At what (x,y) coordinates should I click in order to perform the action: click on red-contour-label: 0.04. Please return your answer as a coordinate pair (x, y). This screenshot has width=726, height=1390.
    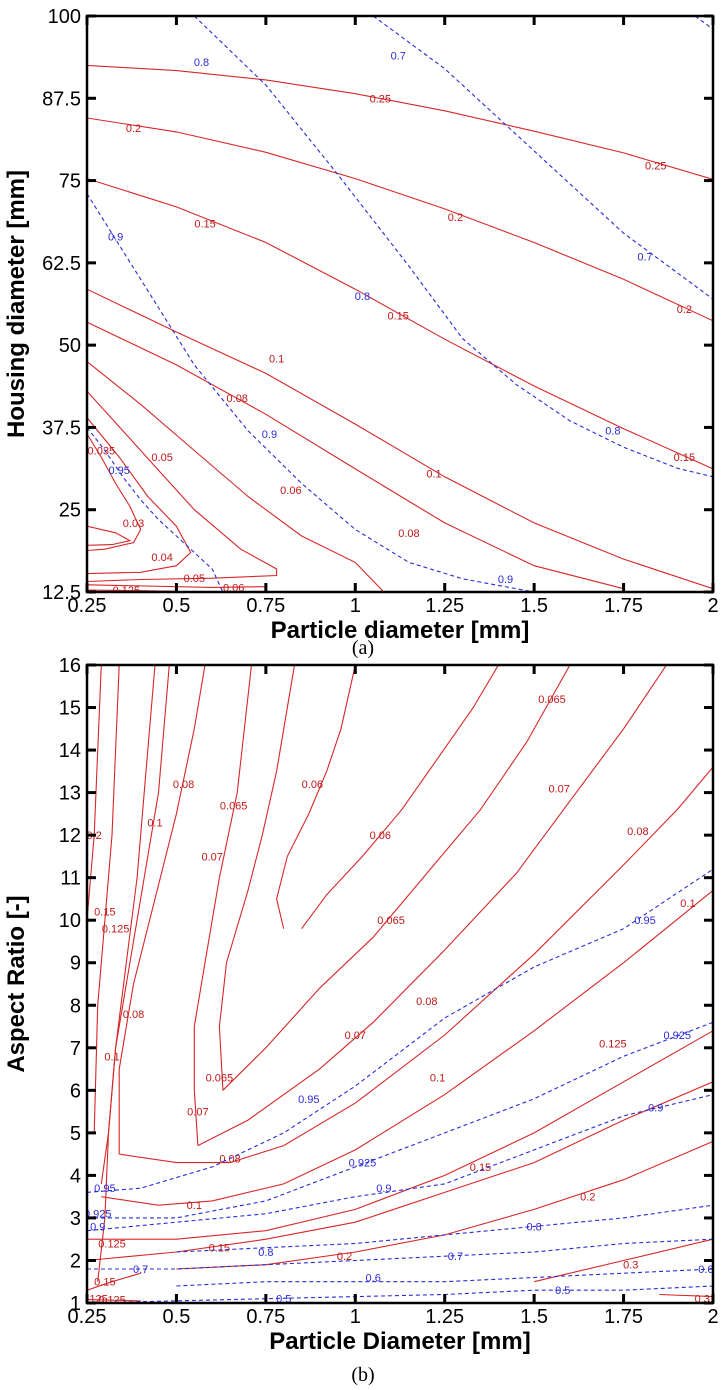
    Looking at the image, I should click on (161, 558).